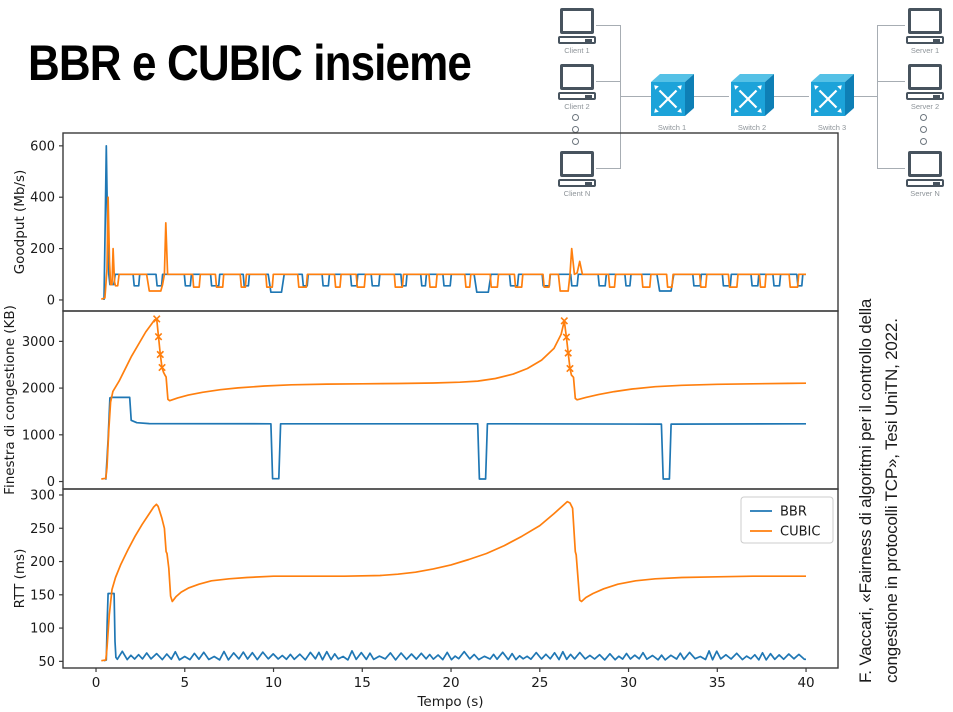 Image resolution: width=953 pixels, height=712 pixels. I want to click on y-tick-label: 50, so click(46, 662).